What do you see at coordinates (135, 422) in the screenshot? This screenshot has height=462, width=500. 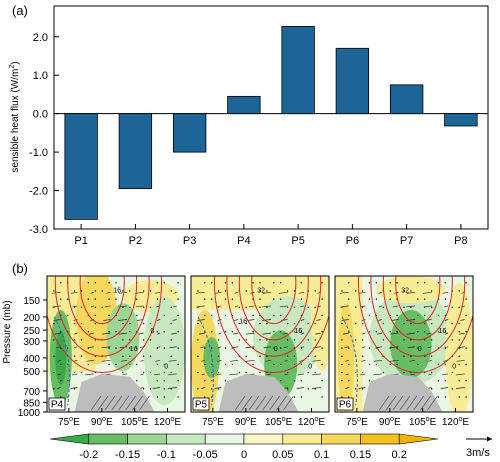 I see `longitude-tick-label: 105oE` at bounding box center [135, 422].